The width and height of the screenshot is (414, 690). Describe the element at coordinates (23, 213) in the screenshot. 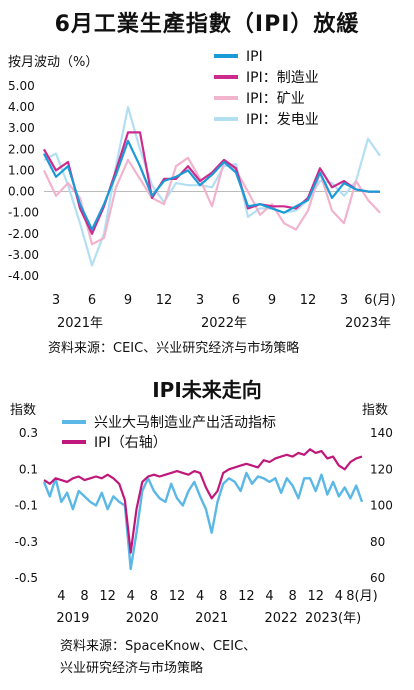

I see `y-tick-label: -1.00` at that location.